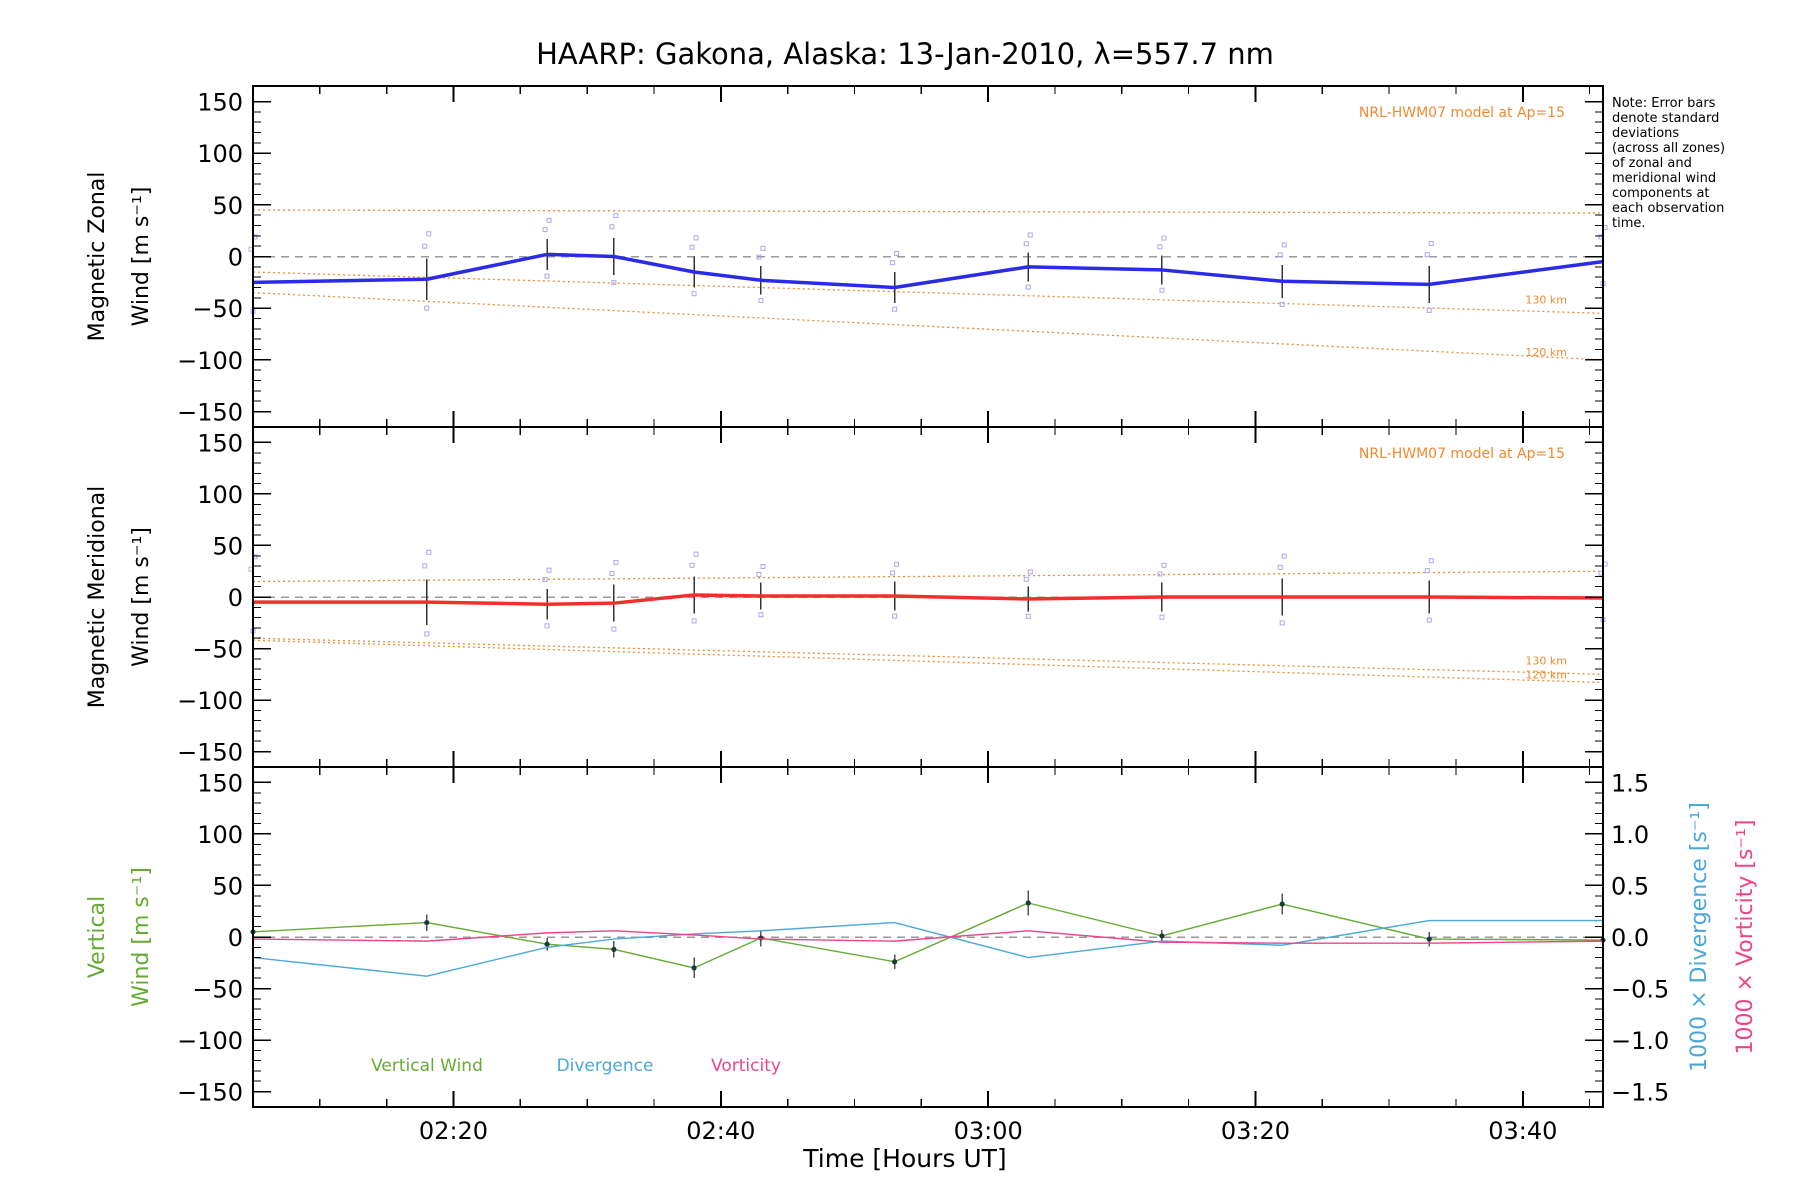 This screenshot has width=1800, height=1200. I want to click on note-line: deviations, so click(1645, 133).